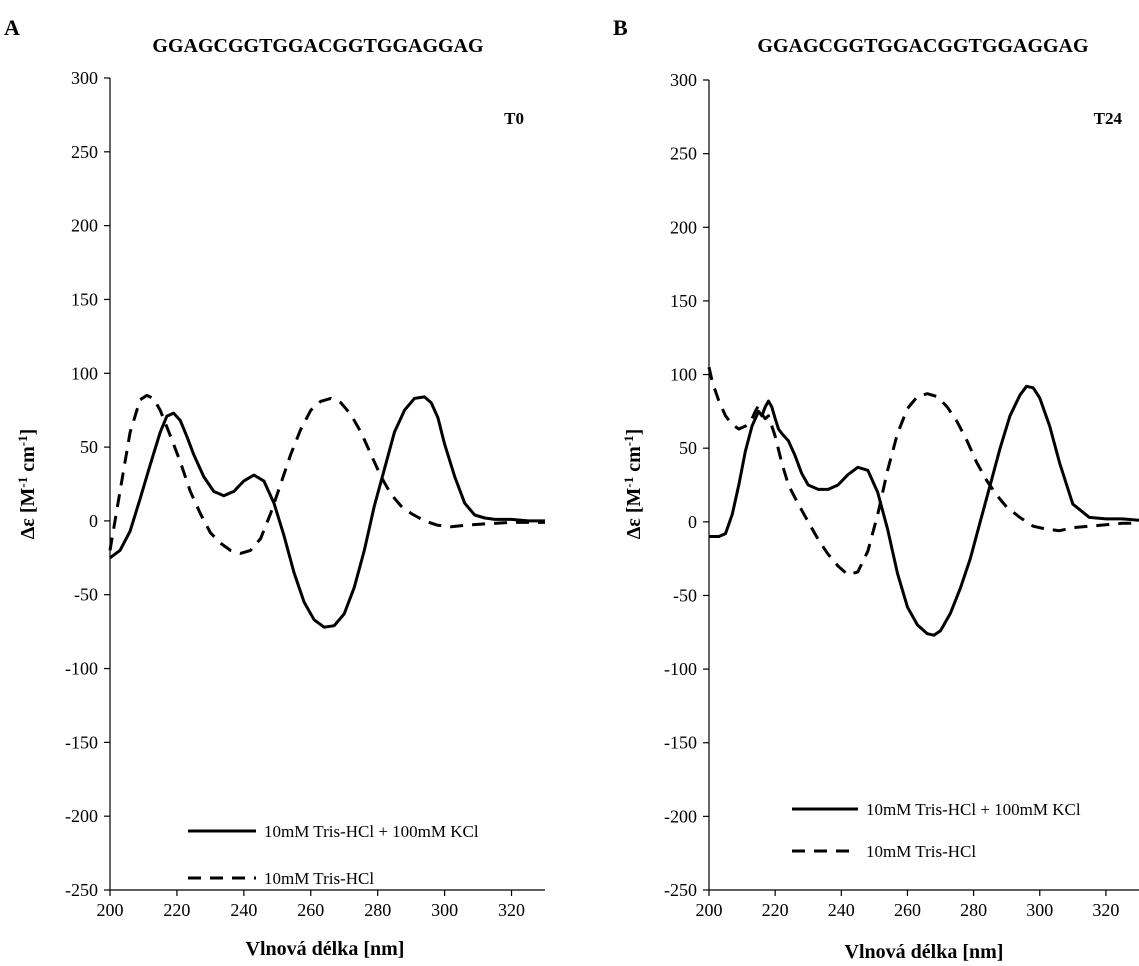 This screenshot has width=1139, height=966. Describe the element at coordinates (12, 27) in the screenshot. I see `panel-a-letter: A` at that location.